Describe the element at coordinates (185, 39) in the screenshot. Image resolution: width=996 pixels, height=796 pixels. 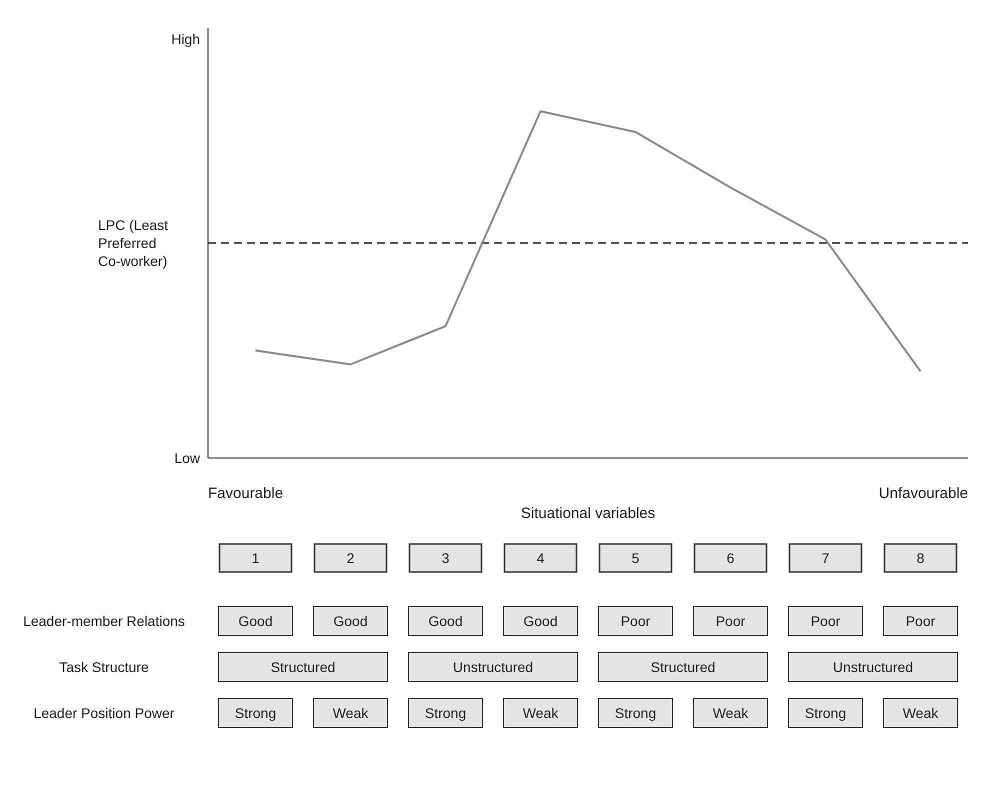
I see `text: High` at that location.